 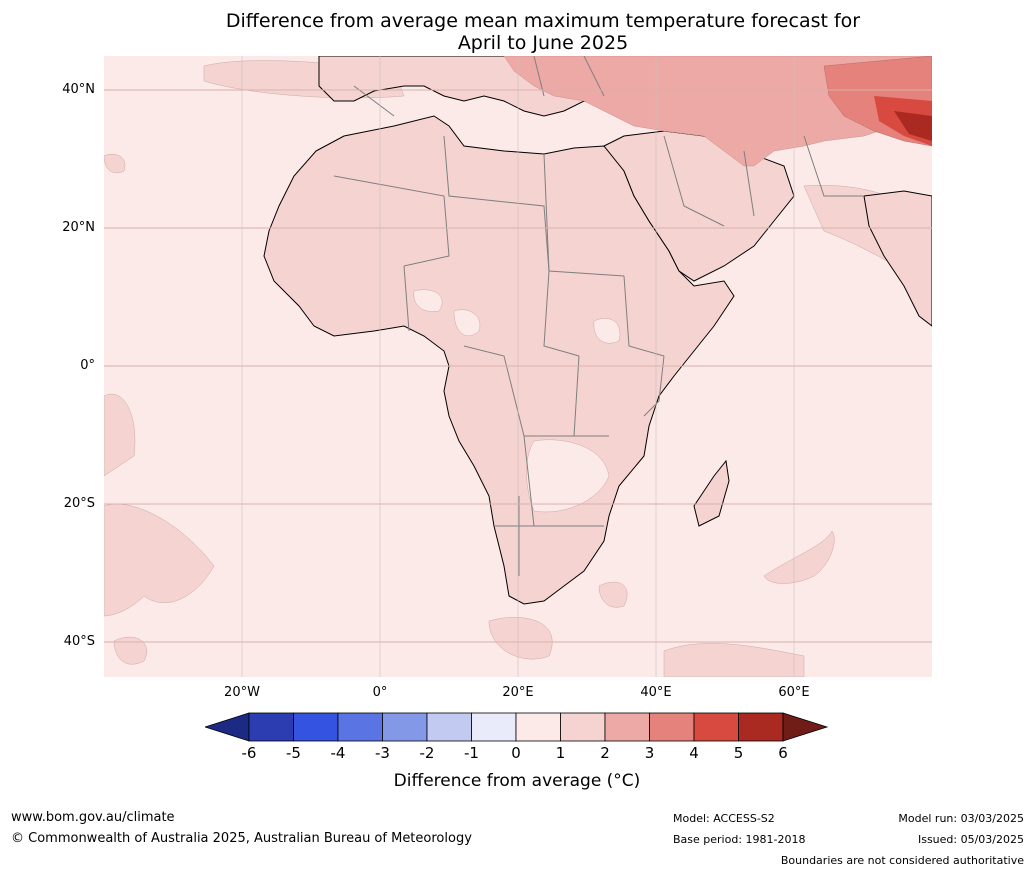 I want to click on colorbar-tick-label: 1, so click(x=560, y=753).